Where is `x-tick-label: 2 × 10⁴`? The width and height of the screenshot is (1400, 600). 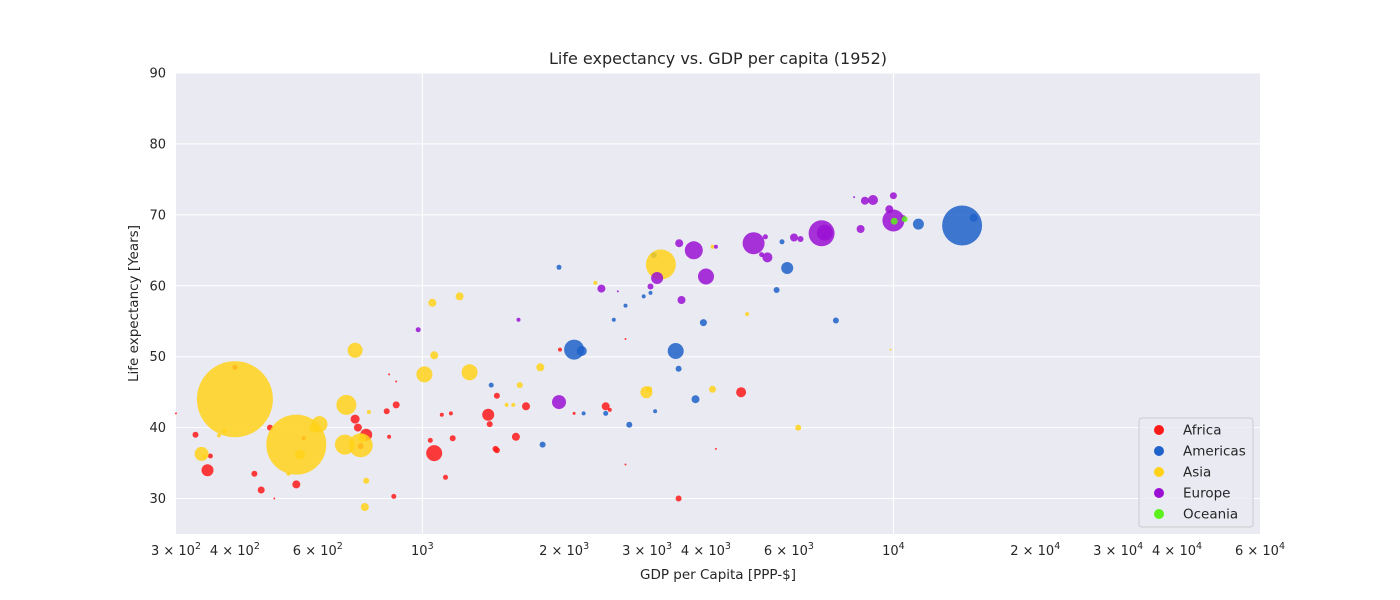
x-tick-label: 2 × 10⁴ is located at coordinates (1035, 550).